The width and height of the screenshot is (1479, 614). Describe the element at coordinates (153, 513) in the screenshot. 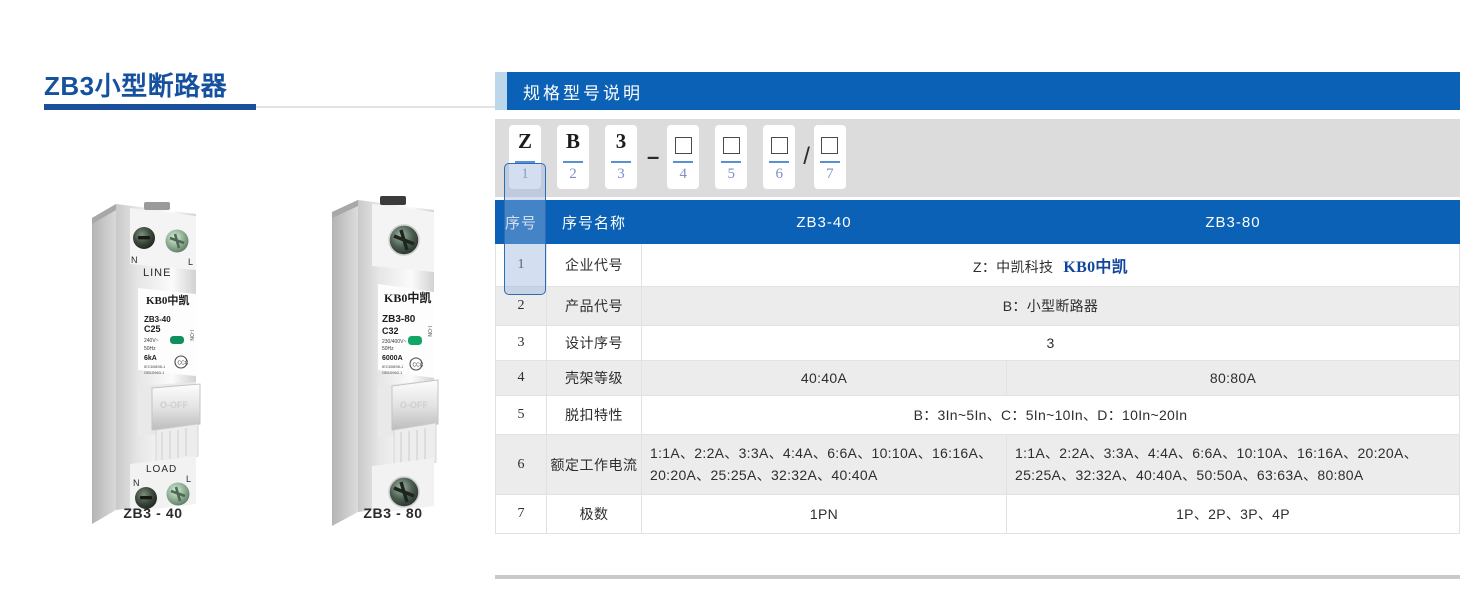

I see `product-caption-zb3-40: ZB3 - 40` at that location.